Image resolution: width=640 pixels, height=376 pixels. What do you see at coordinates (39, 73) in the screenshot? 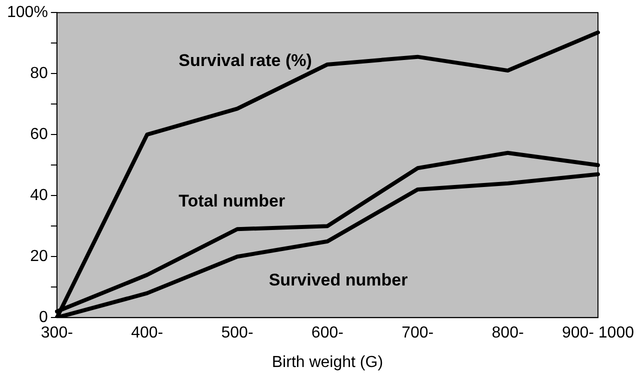
I see `y-tick-label: 80` at bounding box center [39, 73].